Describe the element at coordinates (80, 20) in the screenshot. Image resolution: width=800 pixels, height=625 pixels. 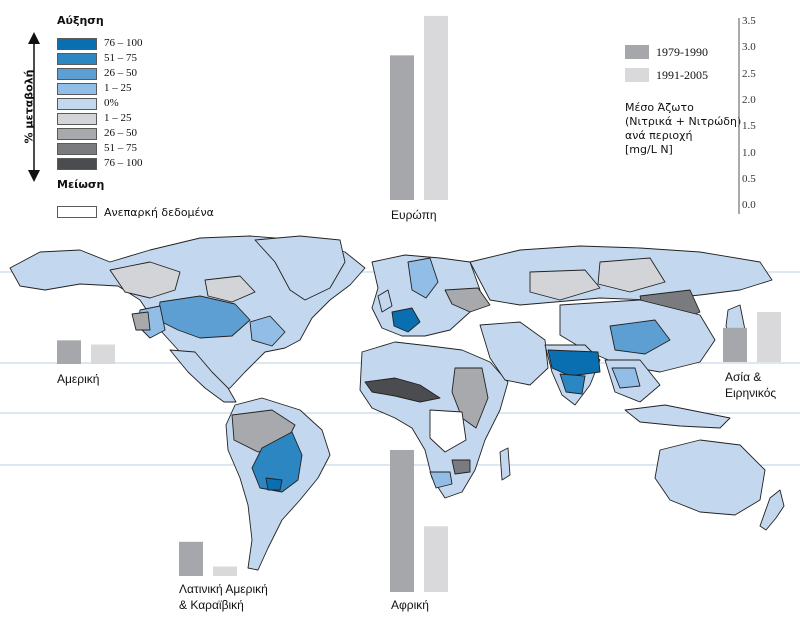
I see `legend-increase-label: Αύξηση` at that location.